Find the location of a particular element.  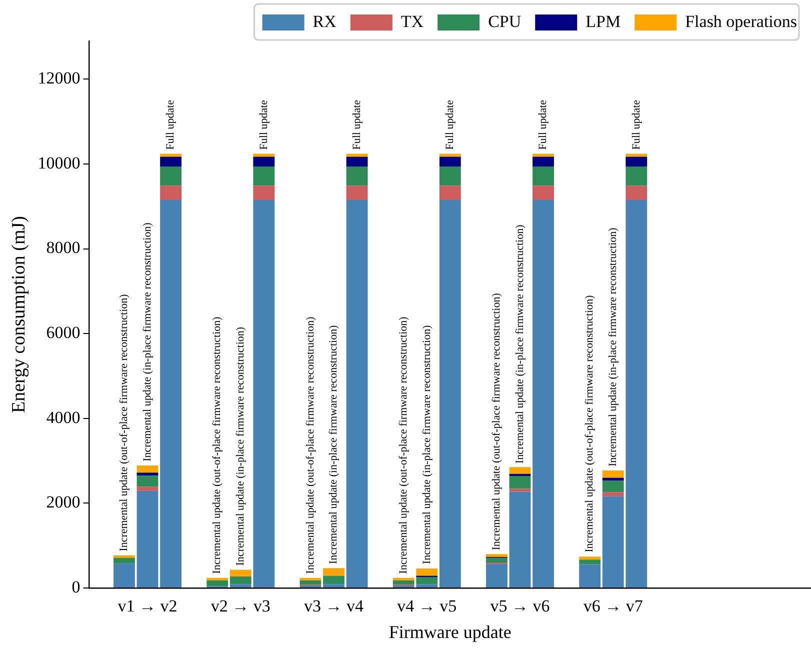

x-tick-label: v5 → v6 is located at coordinates (520, 606).